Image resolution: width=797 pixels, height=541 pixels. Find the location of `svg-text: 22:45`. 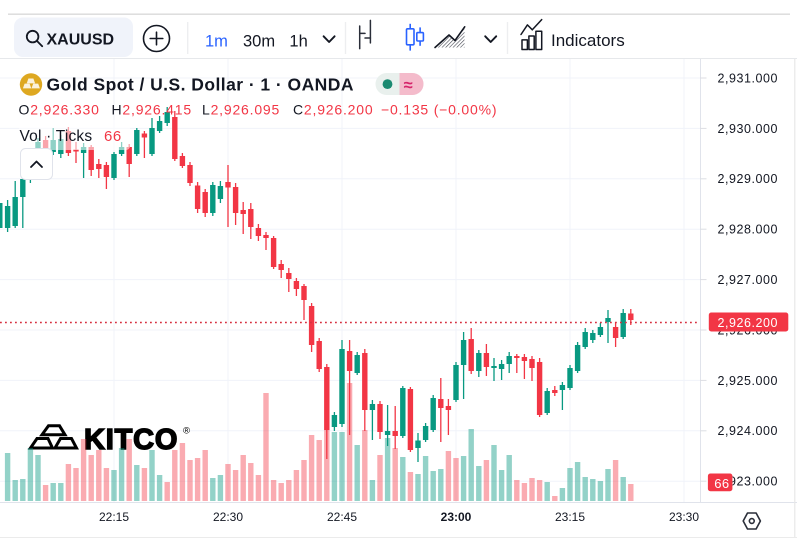

svg-text: 22:45 is located at coordinates (342, 517).